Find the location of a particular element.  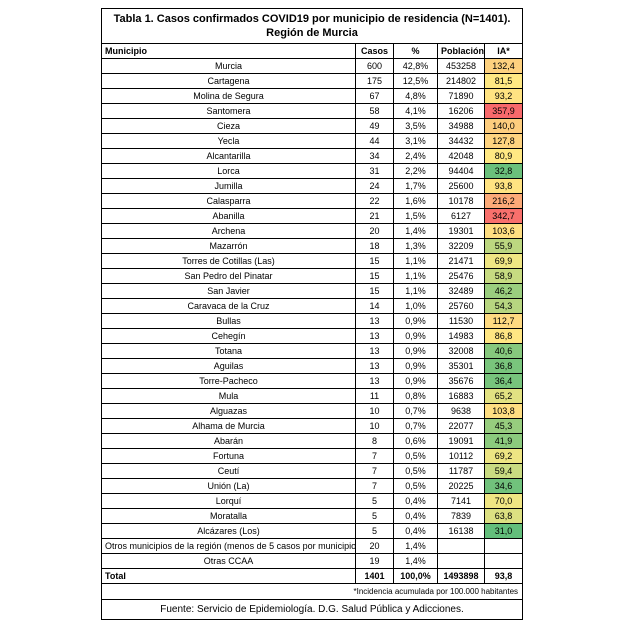

cell-poblacion: 32209 is located at coordinates (461, 246).